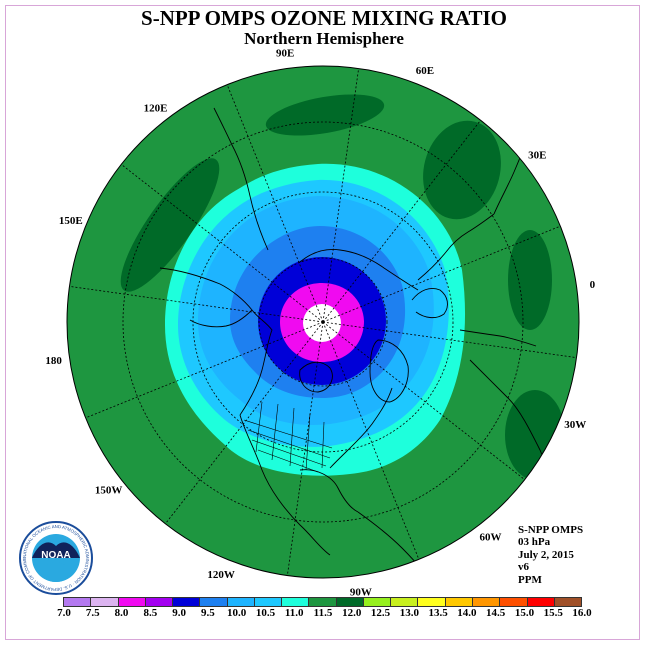 The height and width of the screenshot is (648, 648). Describe the element at coordinates (288, 437) in the screenshot. I see `us-state-grid` at that location.